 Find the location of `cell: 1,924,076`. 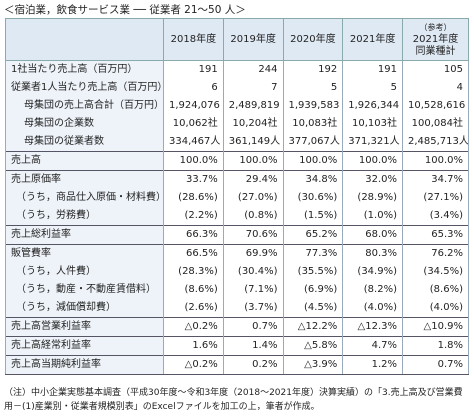

cell: 1,924,076 is located at coordinates (193, 106).